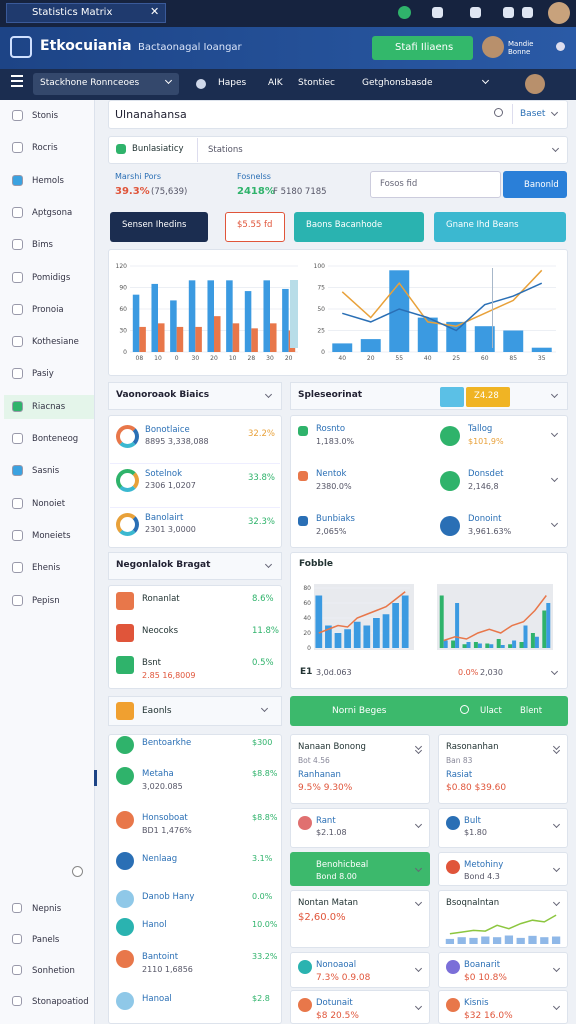 The width and height of the screenshot is (576, 1024). What do you see at coordinates (170, 529) in the screenshot?
I see `row-value: 2301 3,0000` at bounding box center [170, 529].